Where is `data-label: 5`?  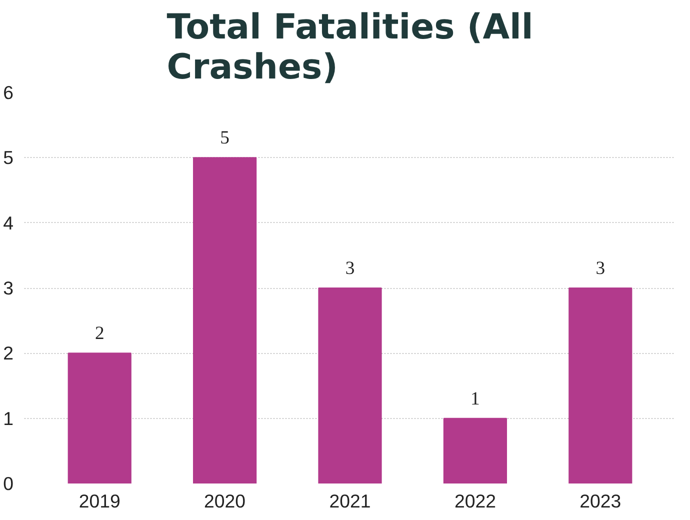 data-label: 5 is located at coordinates (225, 138).